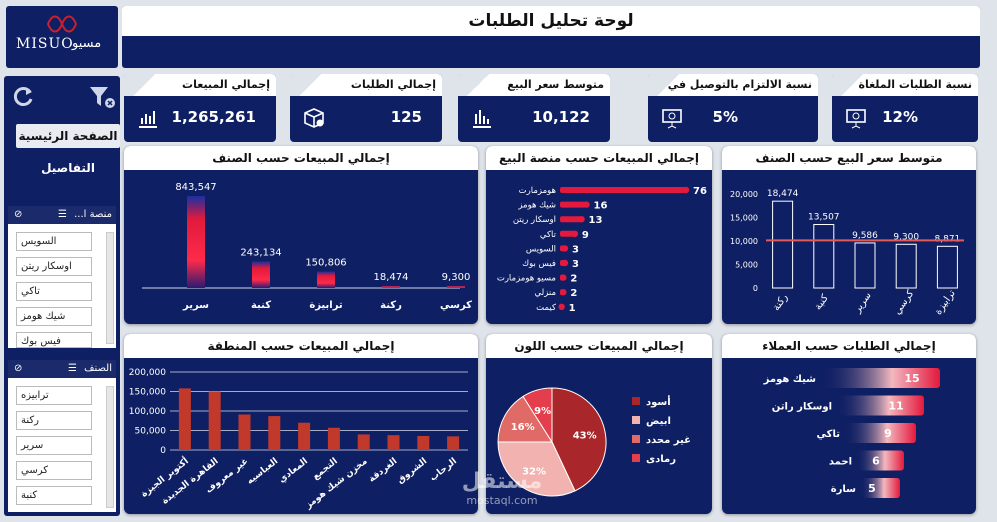 This screenshot has height=522, width=997. Describe the element at coordinates (725, 117) in the screenshot. I see `kpi-value: 5%` at that location.